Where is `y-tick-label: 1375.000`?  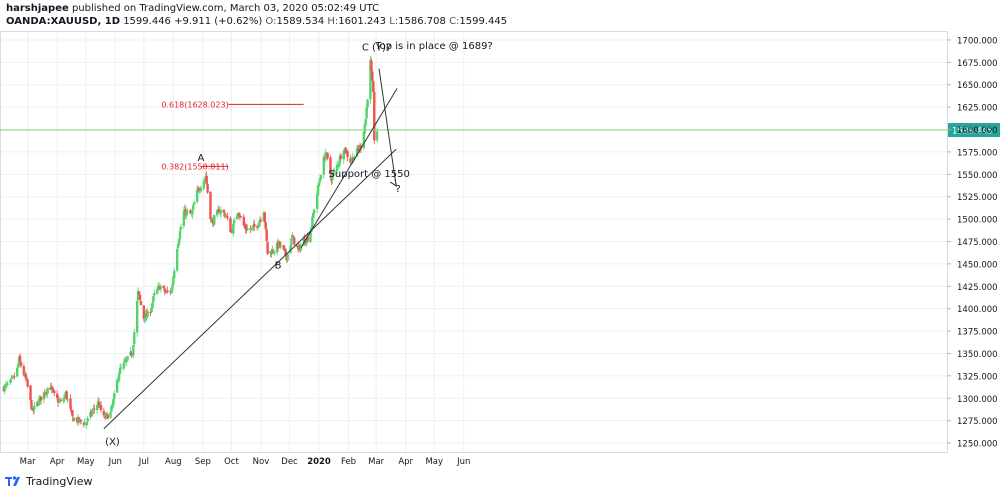 y-tick-label: 1375.000 is located at coordinates (977, 333).